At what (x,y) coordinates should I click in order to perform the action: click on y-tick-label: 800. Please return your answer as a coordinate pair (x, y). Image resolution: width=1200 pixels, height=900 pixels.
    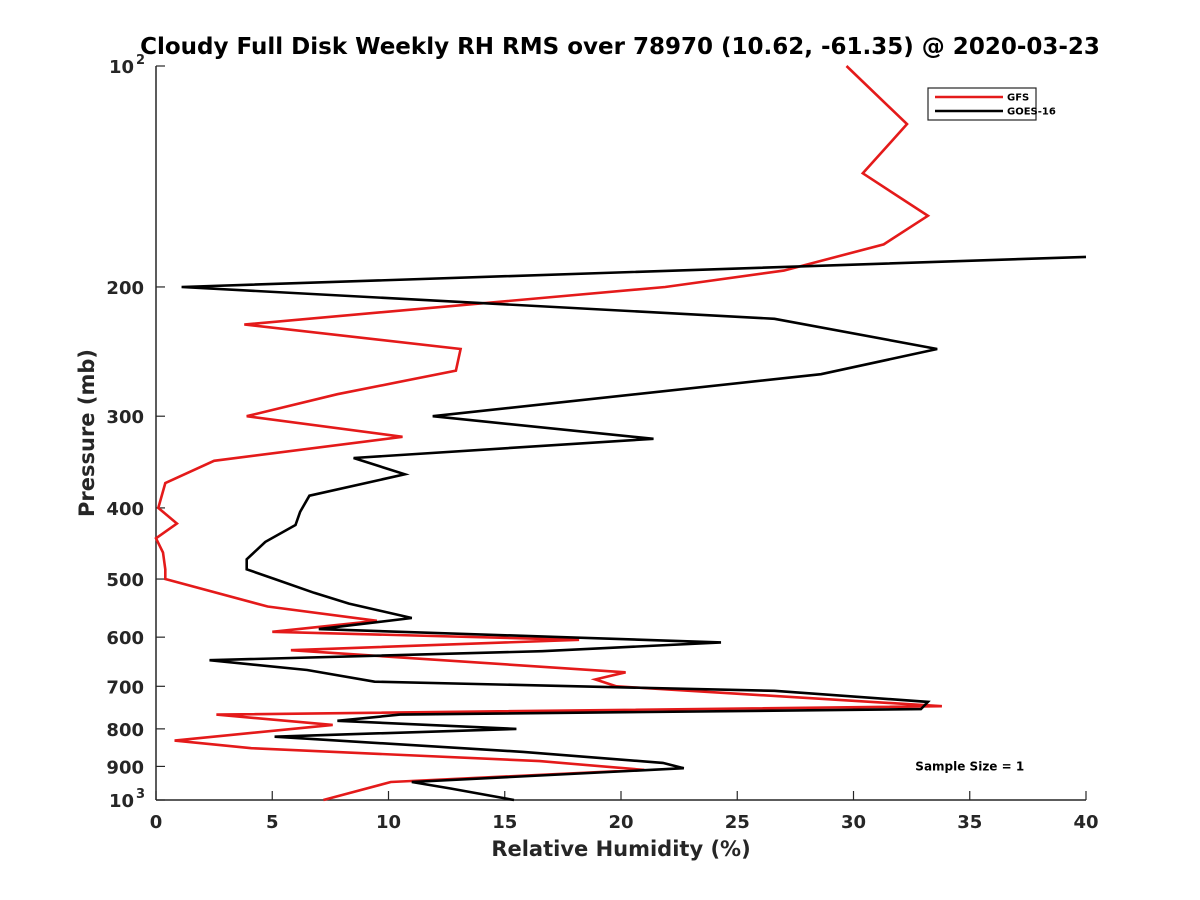
    Looking at the image, I should click on (125, 730).